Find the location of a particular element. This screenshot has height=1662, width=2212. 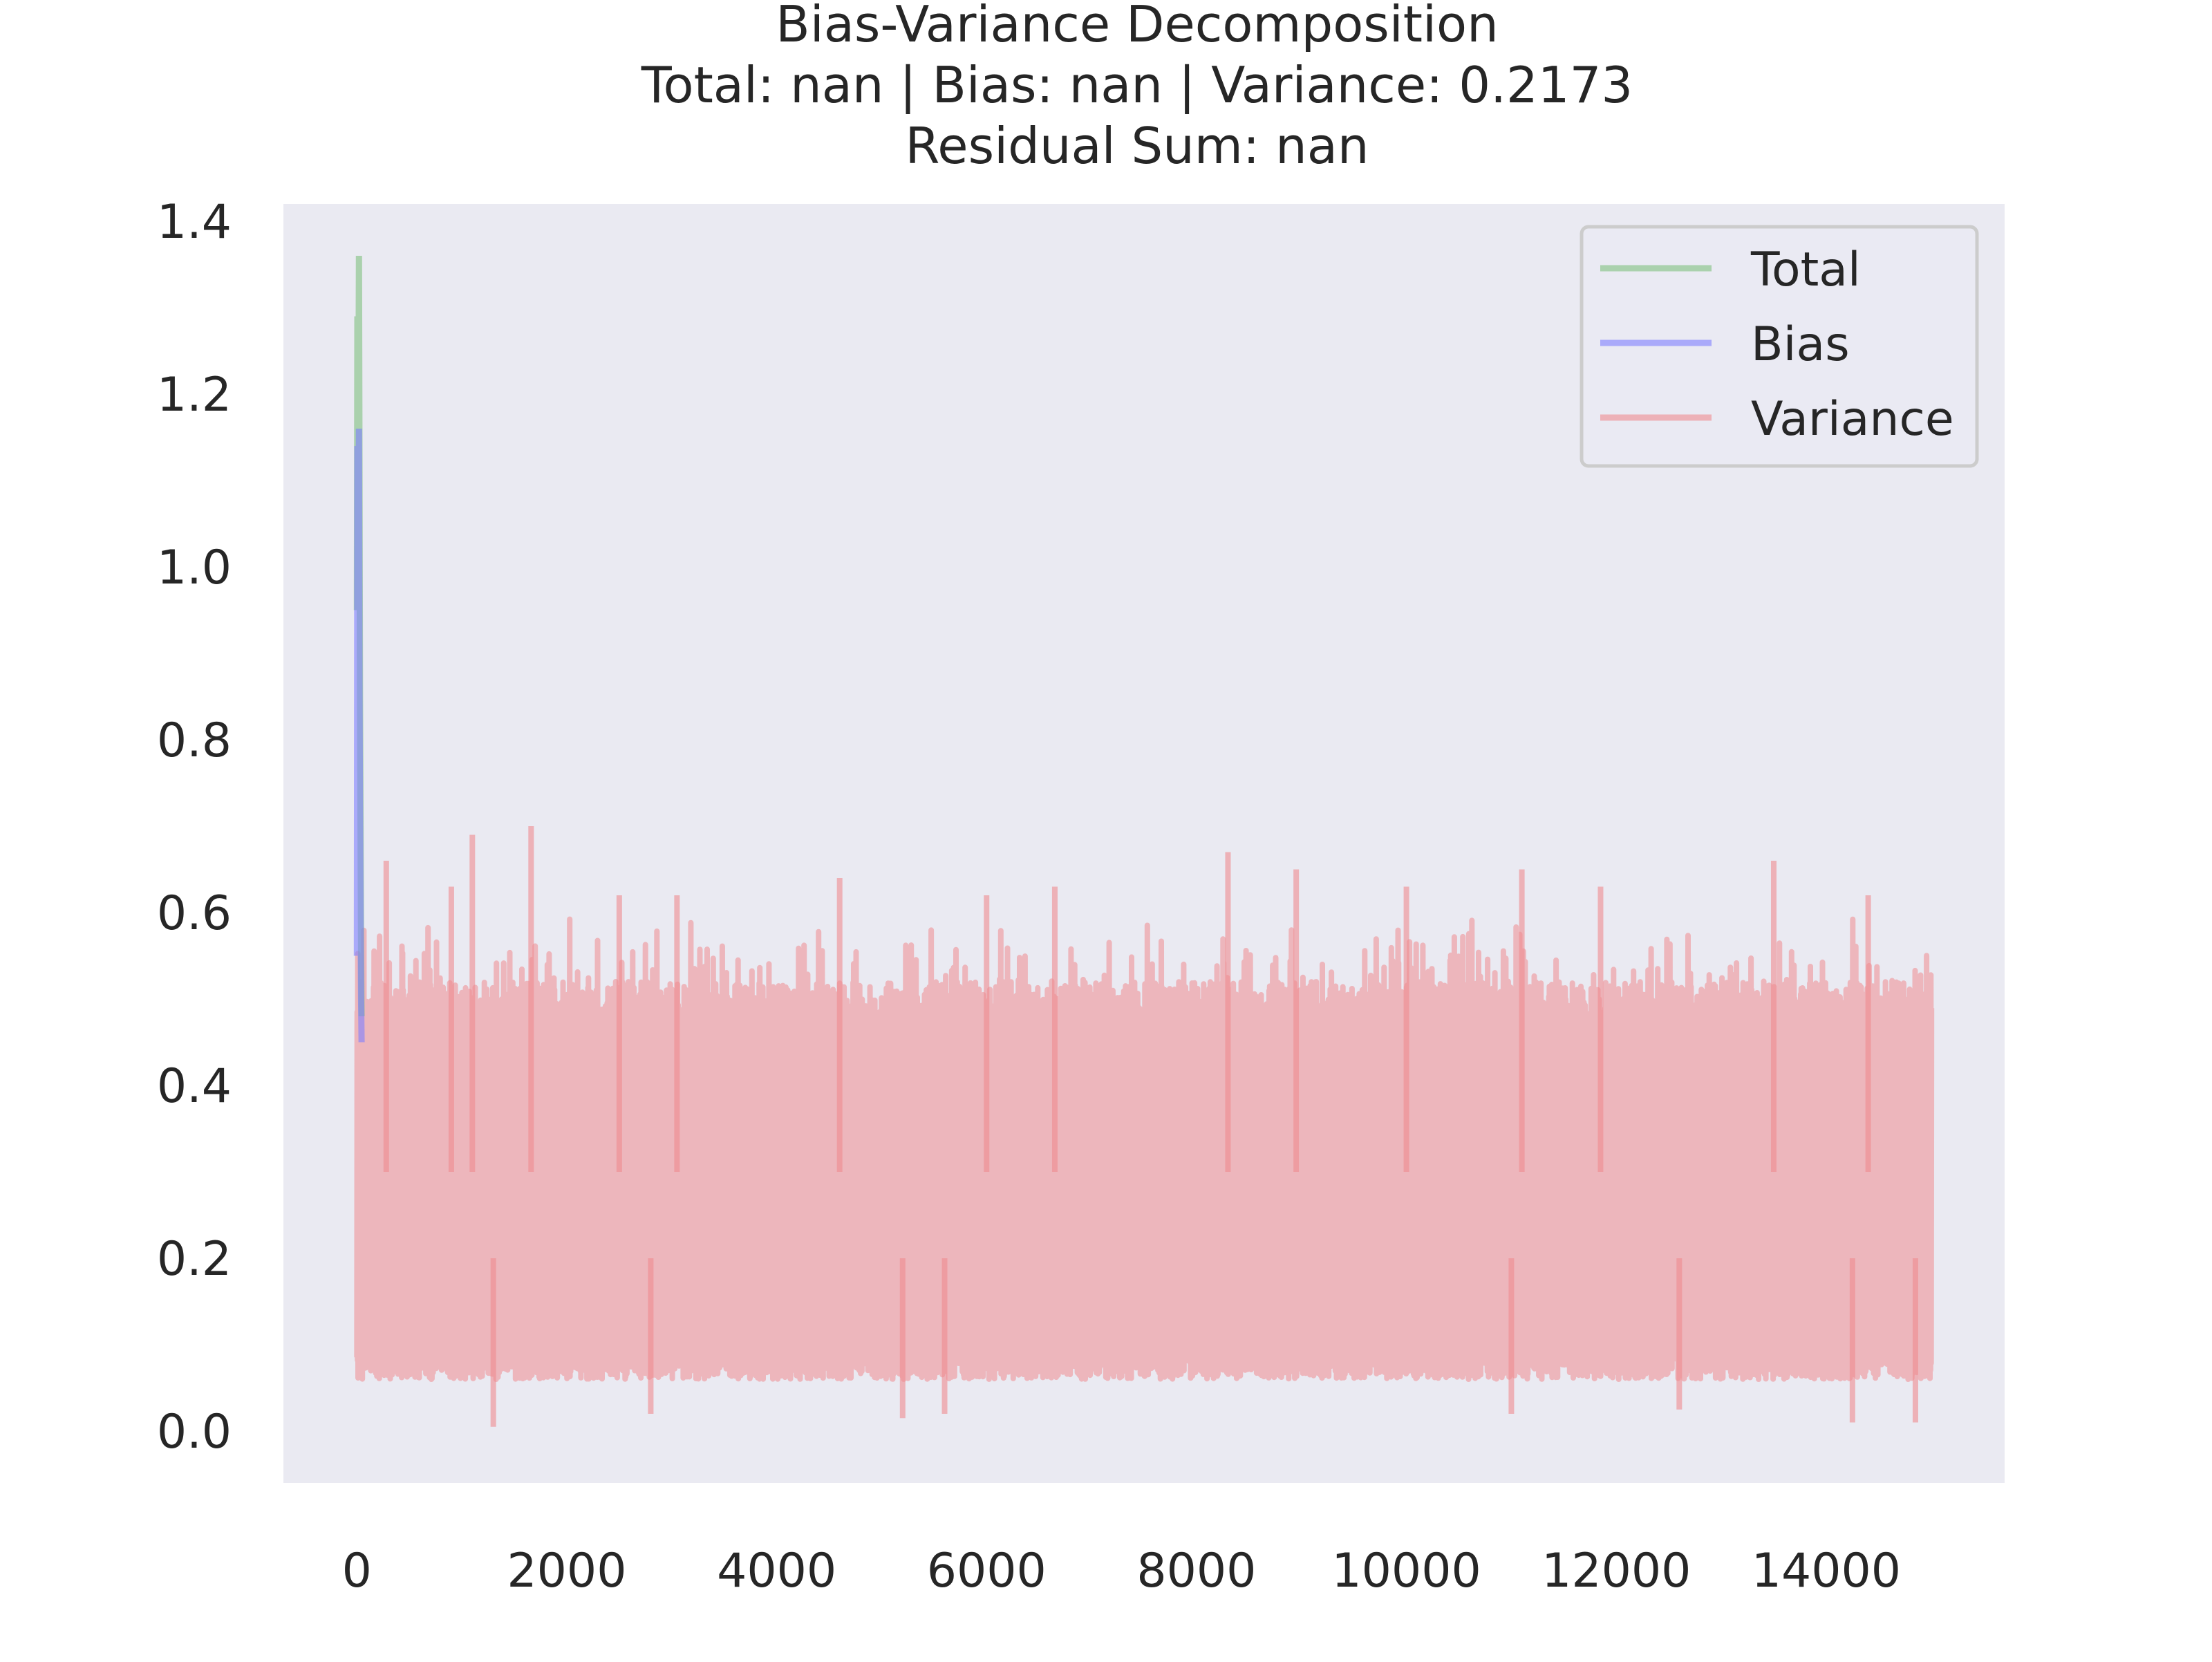

x-tick-label: 4000 is located at coordinates (777, 1571).